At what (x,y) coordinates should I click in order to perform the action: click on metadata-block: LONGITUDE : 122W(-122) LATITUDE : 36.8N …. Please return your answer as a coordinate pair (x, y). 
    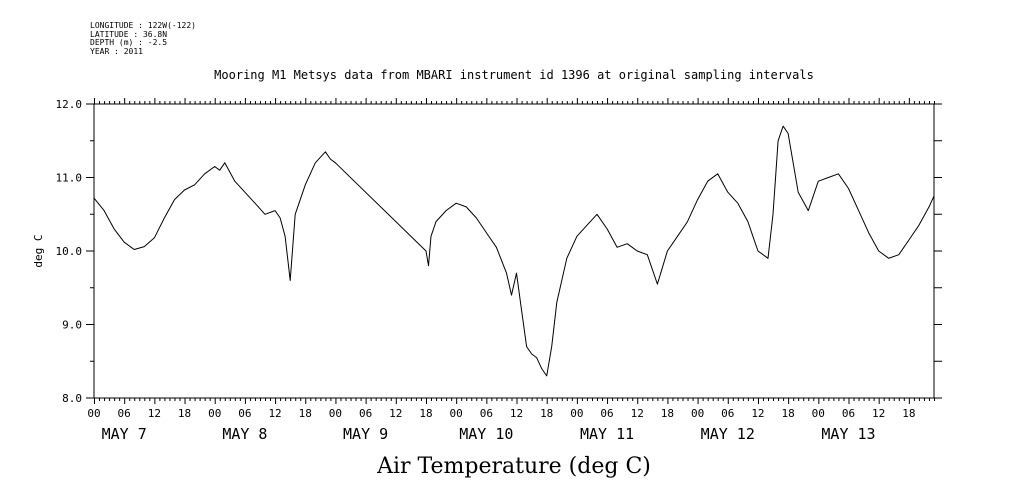
    Looking at the image, I should click on (143, 38).